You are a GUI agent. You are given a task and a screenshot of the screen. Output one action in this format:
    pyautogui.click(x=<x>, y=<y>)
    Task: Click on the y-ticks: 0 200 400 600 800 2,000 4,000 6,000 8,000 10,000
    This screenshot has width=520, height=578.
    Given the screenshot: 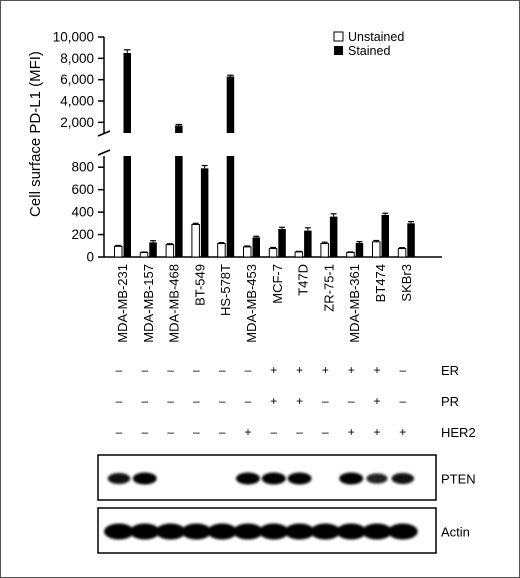 What is the action you would take?
    pyautogui.click(x=78, y=147)
    